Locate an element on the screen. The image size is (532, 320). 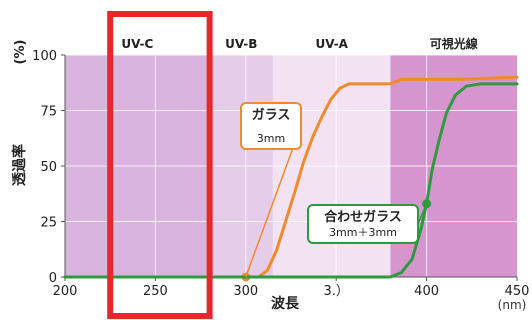
x-tick-label-3: 3.） is located at coordinates (335, 291).